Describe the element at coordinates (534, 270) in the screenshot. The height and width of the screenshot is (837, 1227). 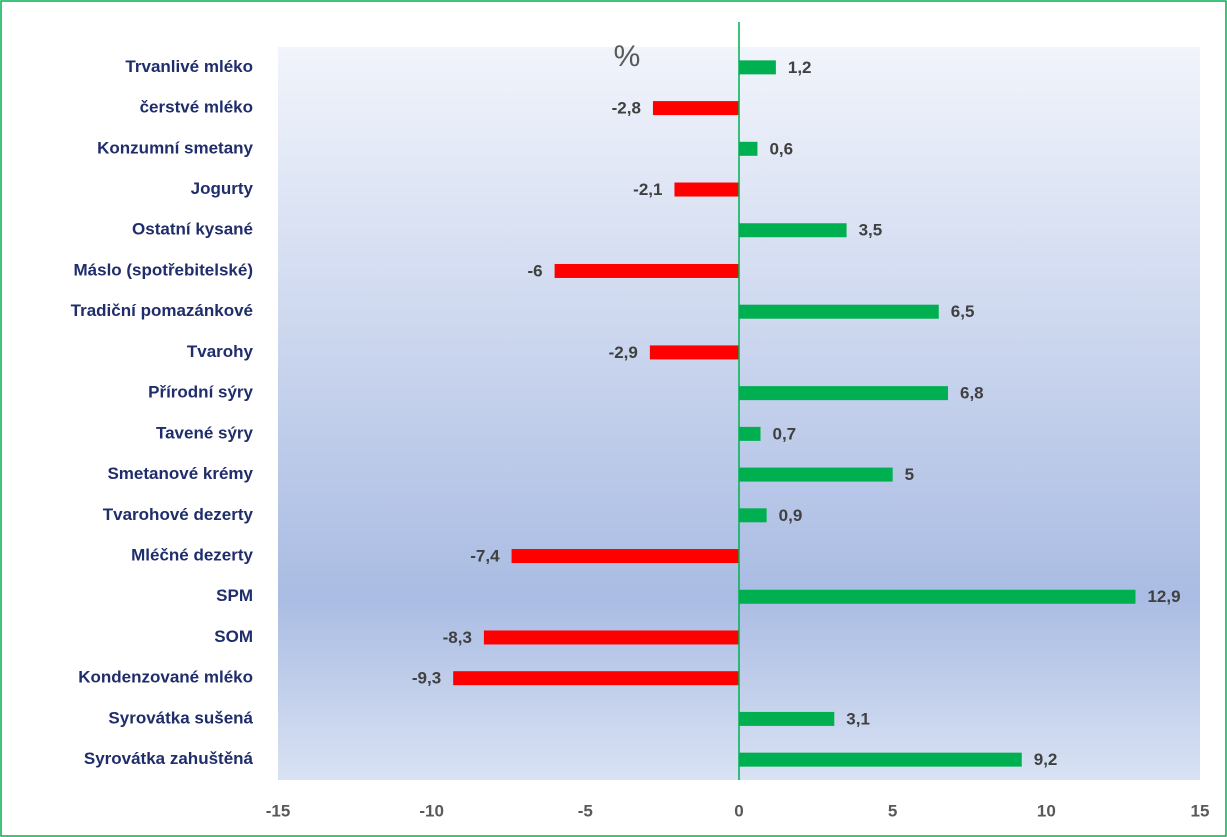
I see `data-label: -6` at that location.